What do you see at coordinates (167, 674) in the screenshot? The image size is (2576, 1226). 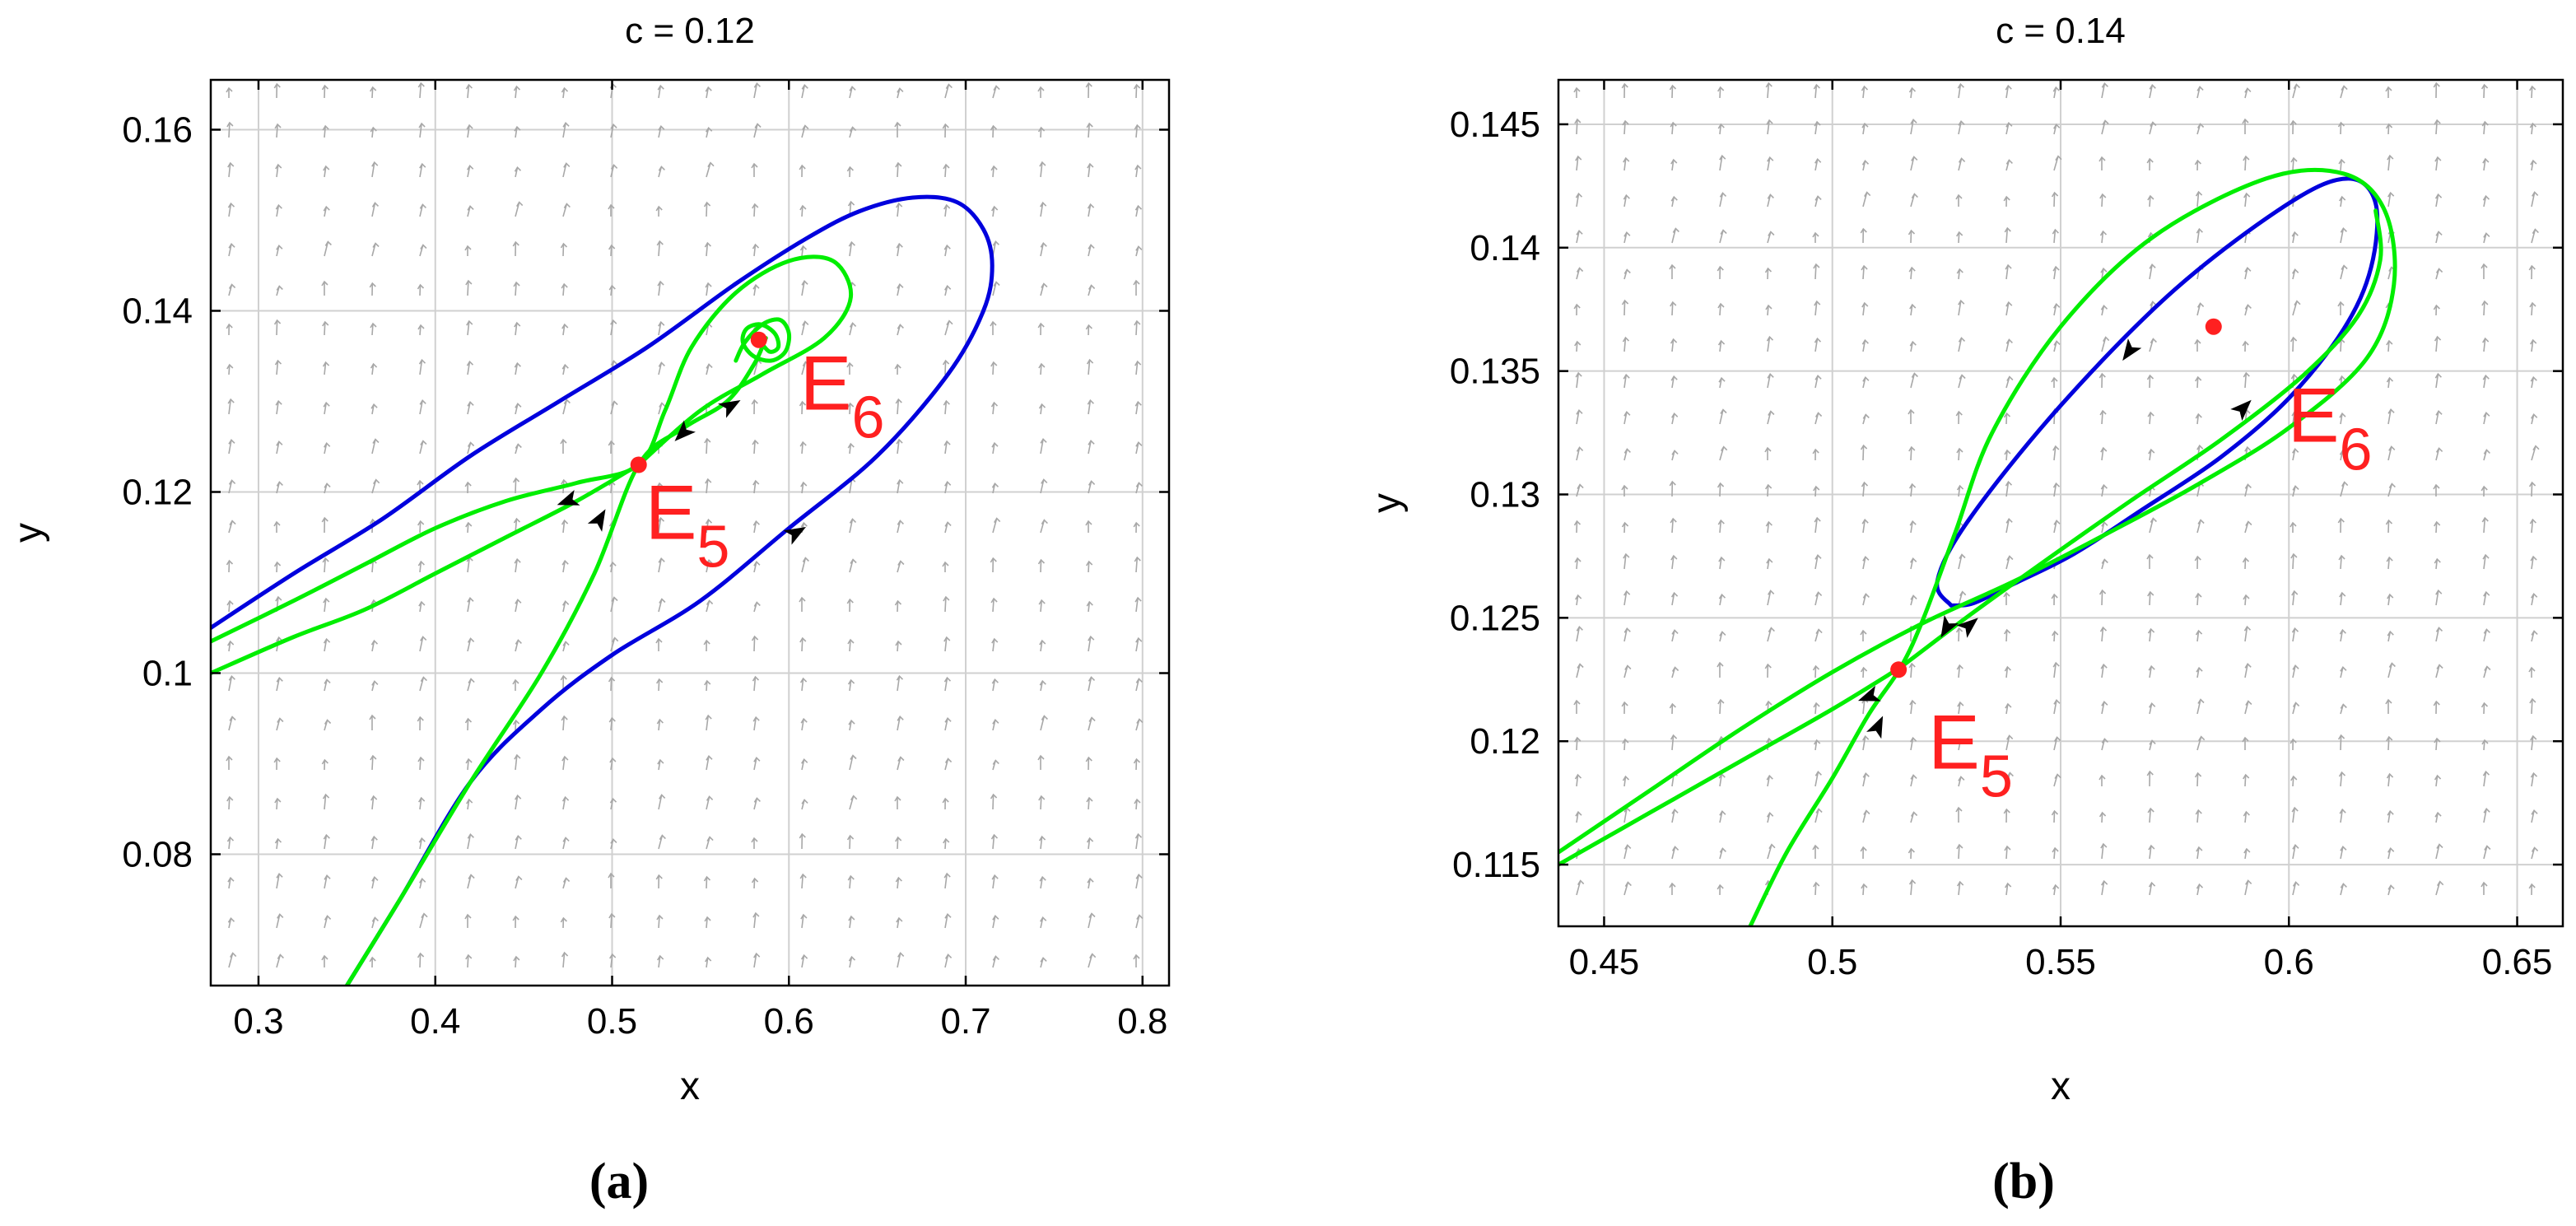 I see `y-tick-label: 0.1` at bounding box center [167, 674].